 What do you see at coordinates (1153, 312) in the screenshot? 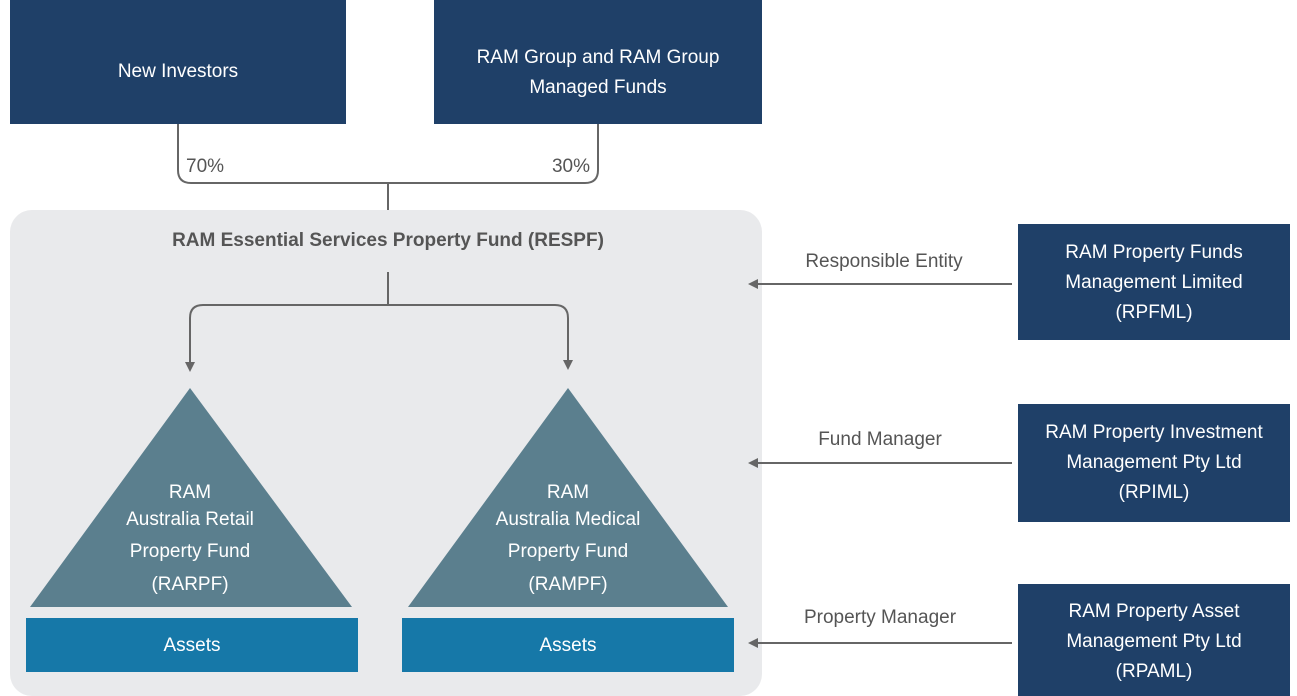
I see `manager-label: (RPFML)` at bounding box center [1153, 312].